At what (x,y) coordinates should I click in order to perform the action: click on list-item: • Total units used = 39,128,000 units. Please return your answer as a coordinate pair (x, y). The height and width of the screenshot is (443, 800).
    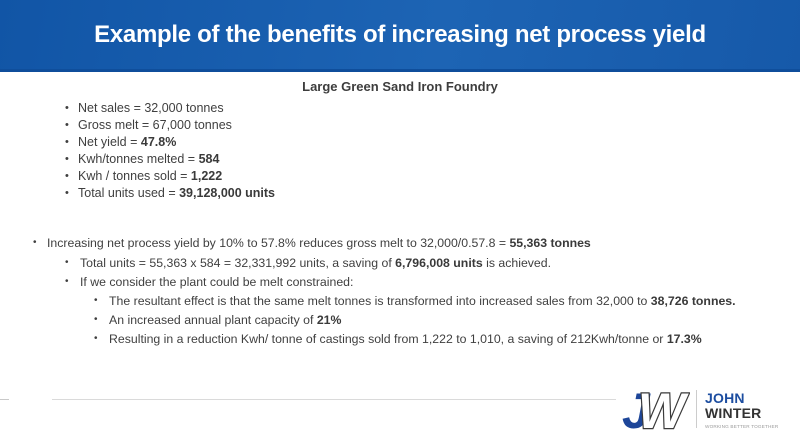
    Looking at the image, I should click on (170, 193).